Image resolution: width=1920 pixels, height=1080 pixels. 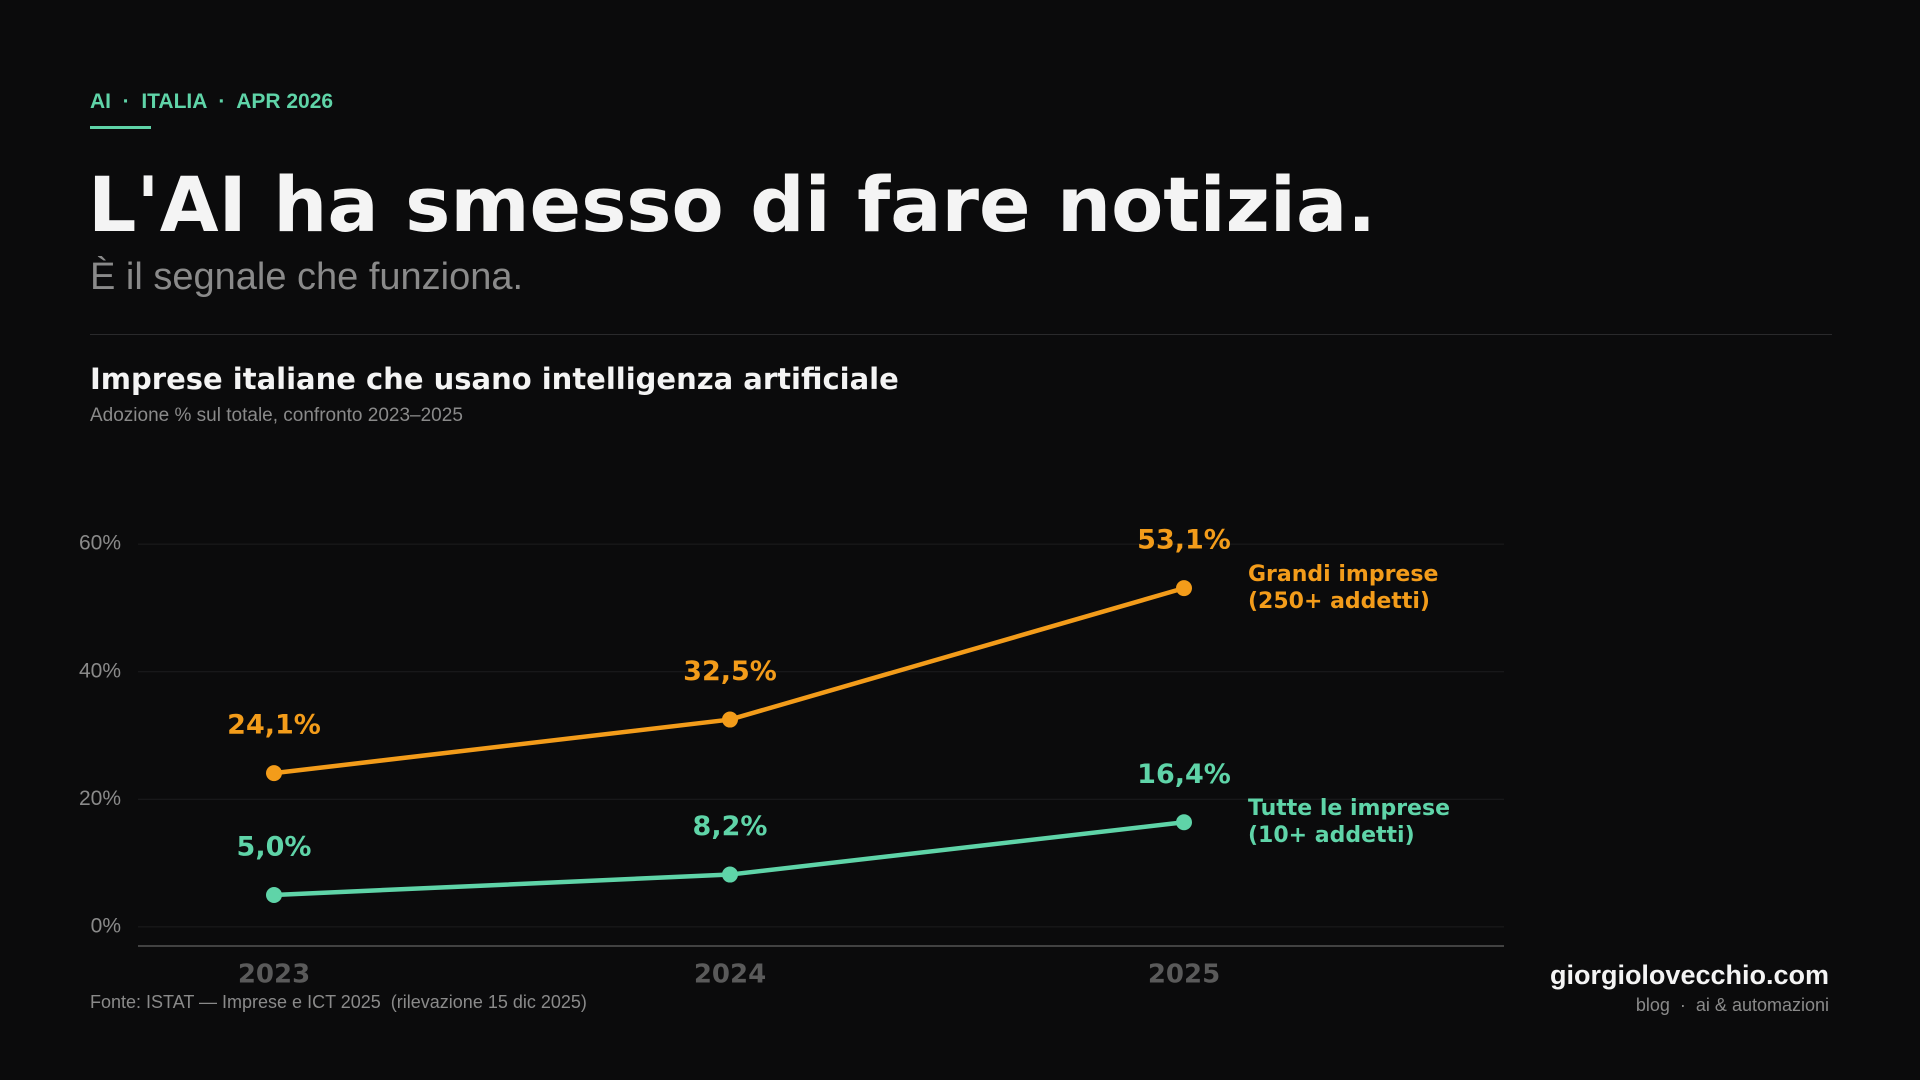 I want to click on value-label: 5,0%, so click(x=274, y=846).